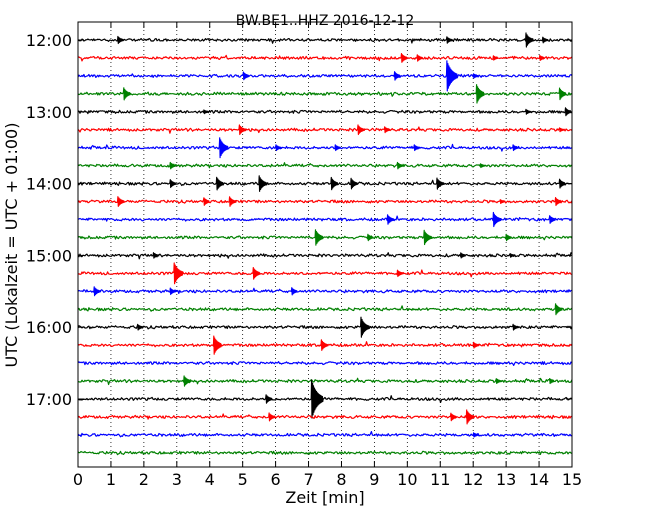  What do you see at coordinates (506, 479) in the screenshot?
I see `x-tick-label: 13` at bounding box center [506, 479].